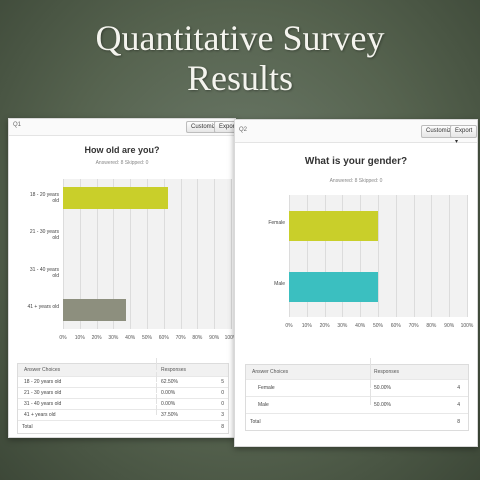 This screenshot has height=480, width=480. I want to click on q1-row-1-count: 5, so click(222, 382).